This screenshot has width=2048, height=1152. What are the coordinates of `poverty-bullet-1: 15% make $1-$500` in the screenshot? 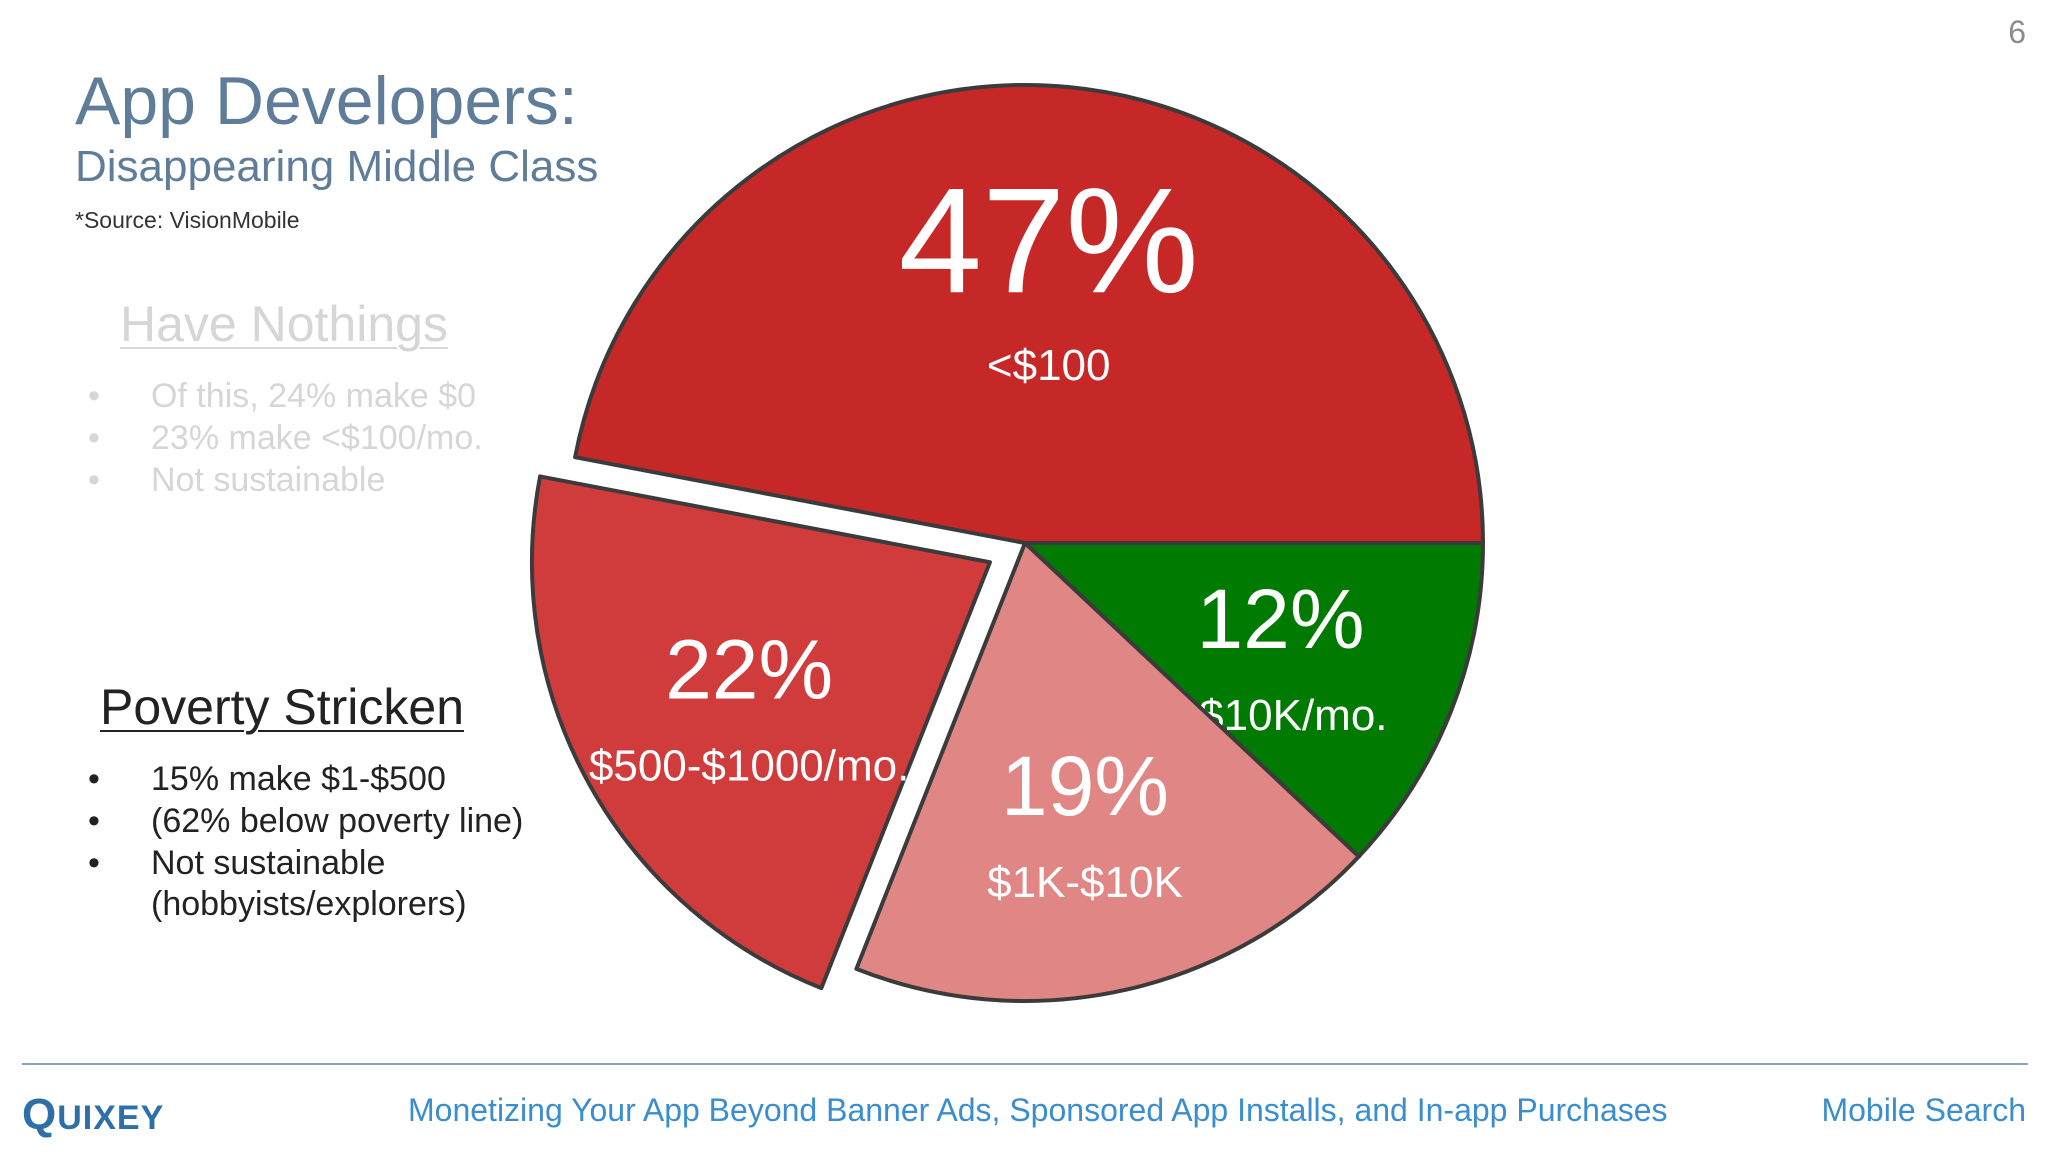 It's located at (298, 779).